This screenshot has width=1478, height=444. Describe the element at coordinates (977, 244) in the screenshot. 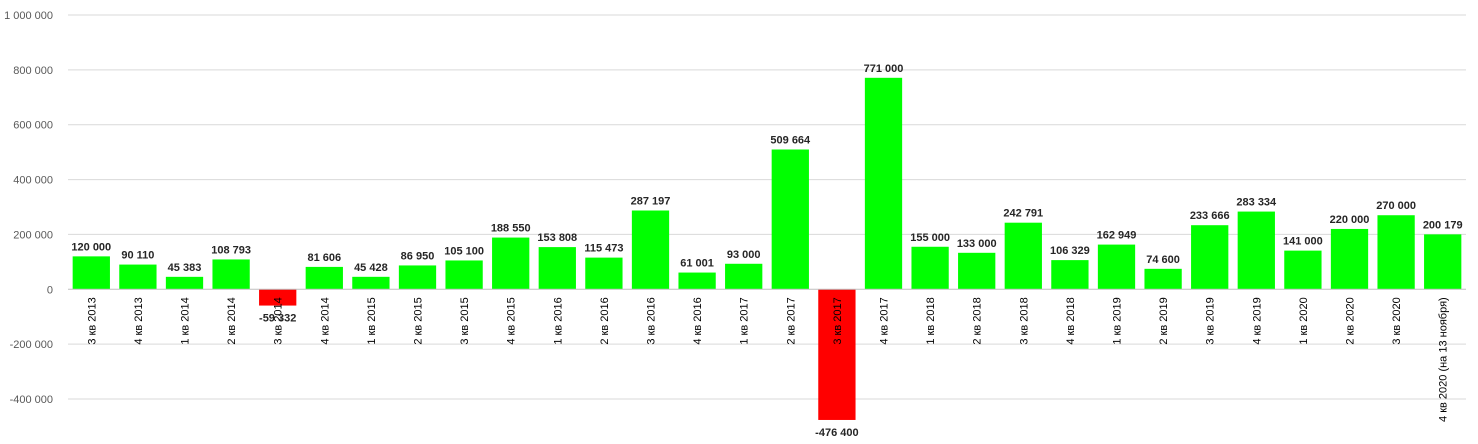

I see `data-label: 133 000` at that location.